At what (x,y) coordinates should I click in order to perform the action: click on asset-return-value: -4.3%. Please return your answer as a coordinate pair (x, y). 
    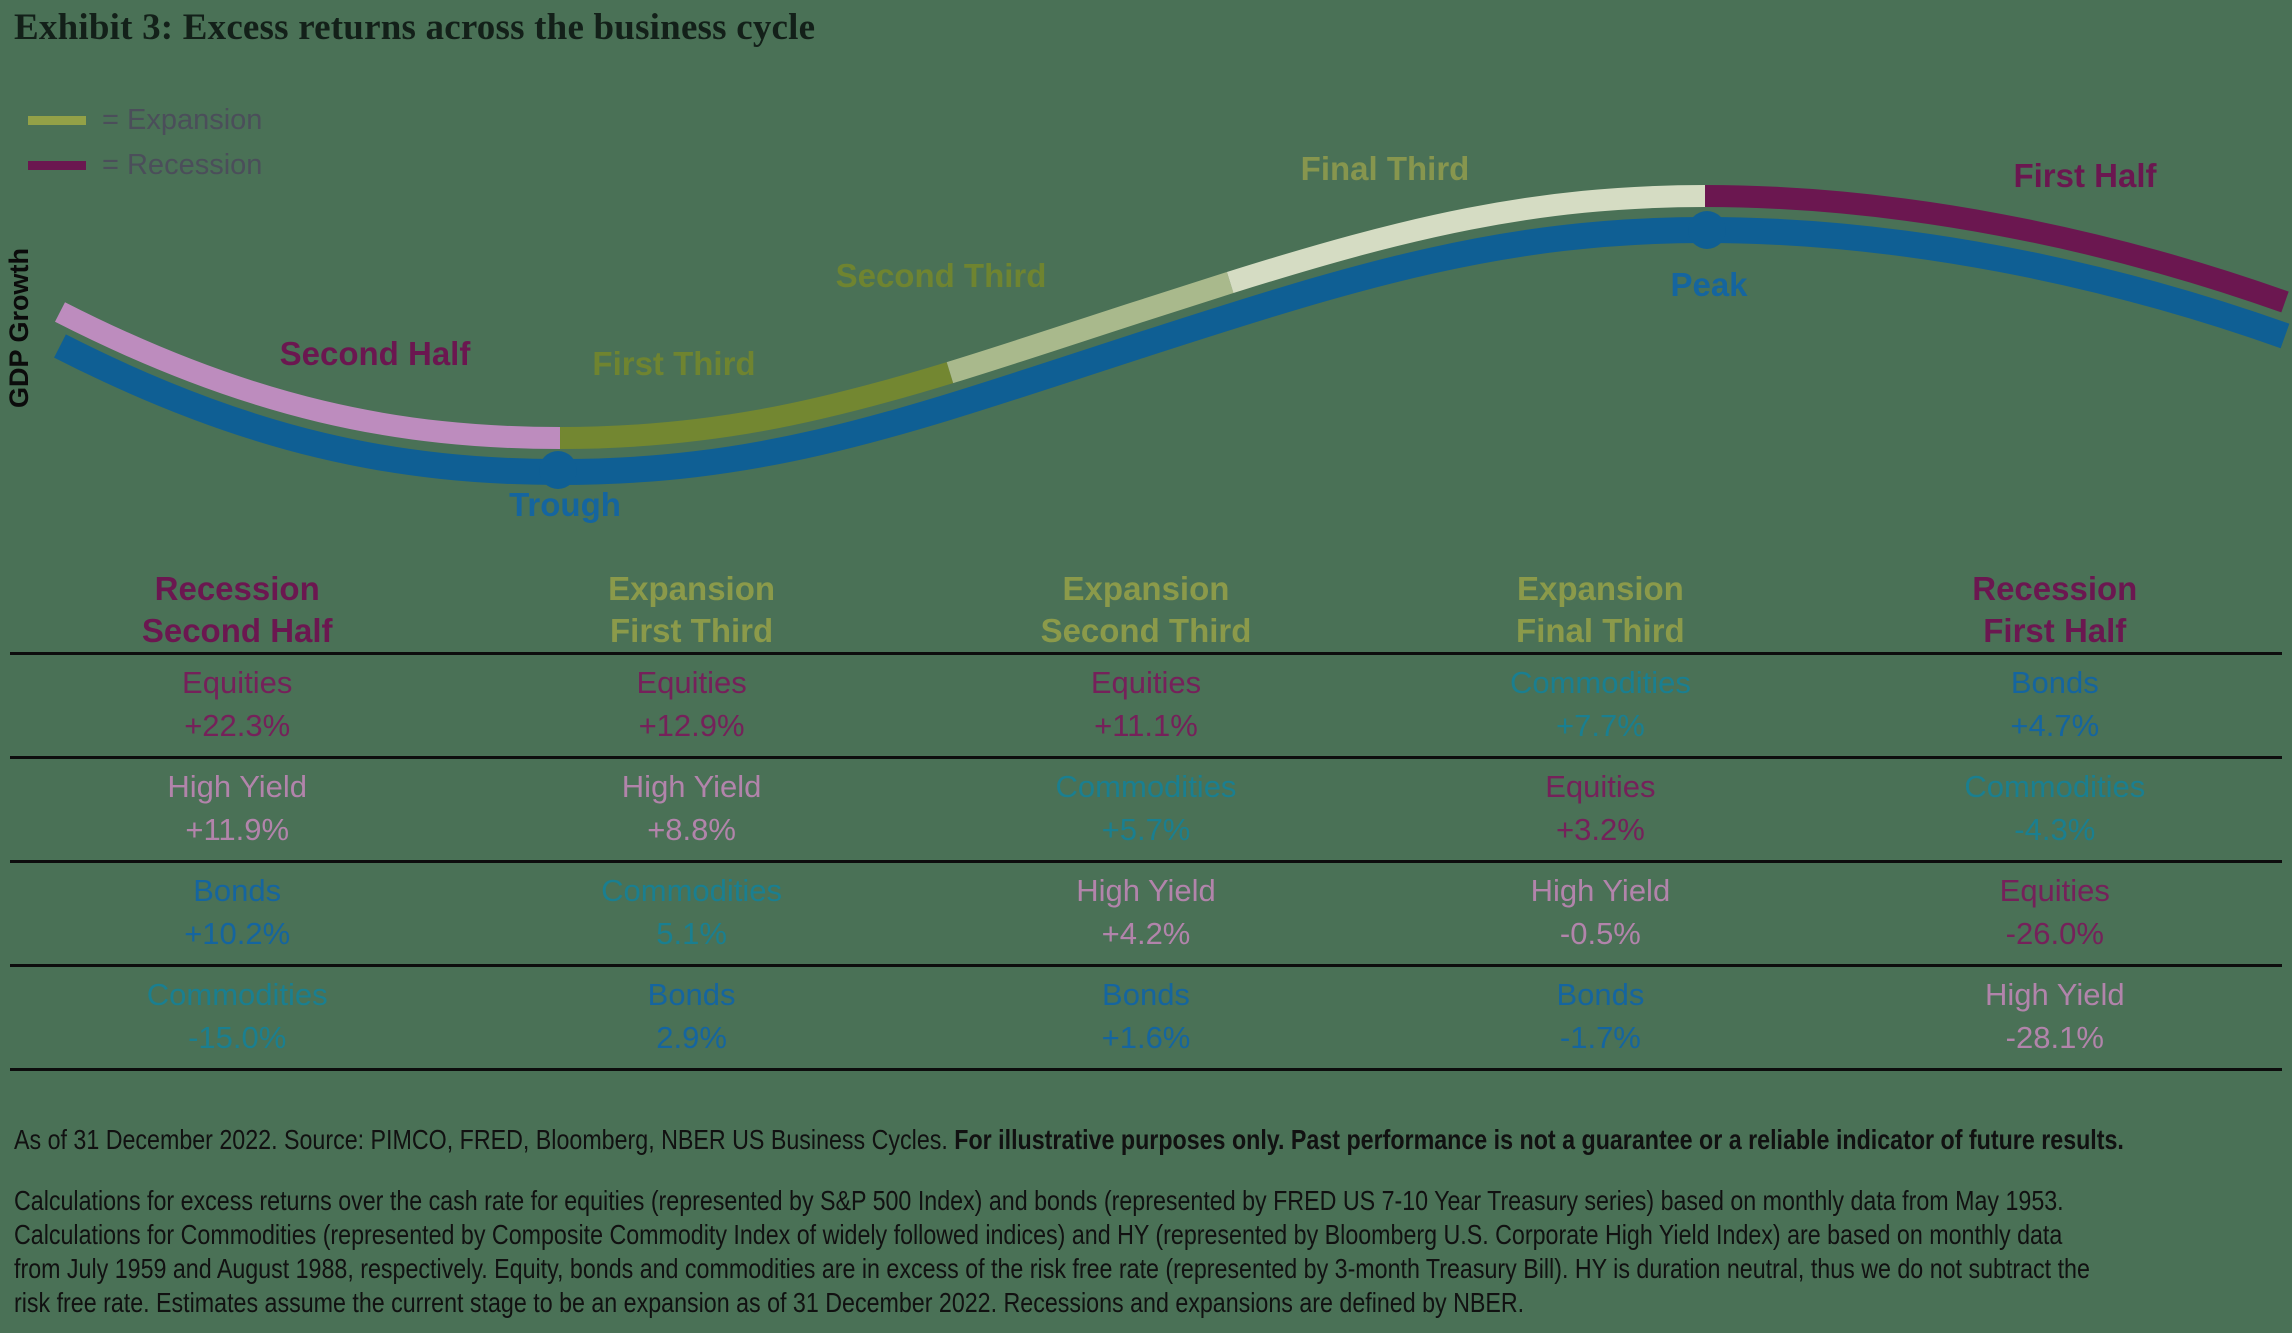
    Looking at the image, I should click on (2055, 829).